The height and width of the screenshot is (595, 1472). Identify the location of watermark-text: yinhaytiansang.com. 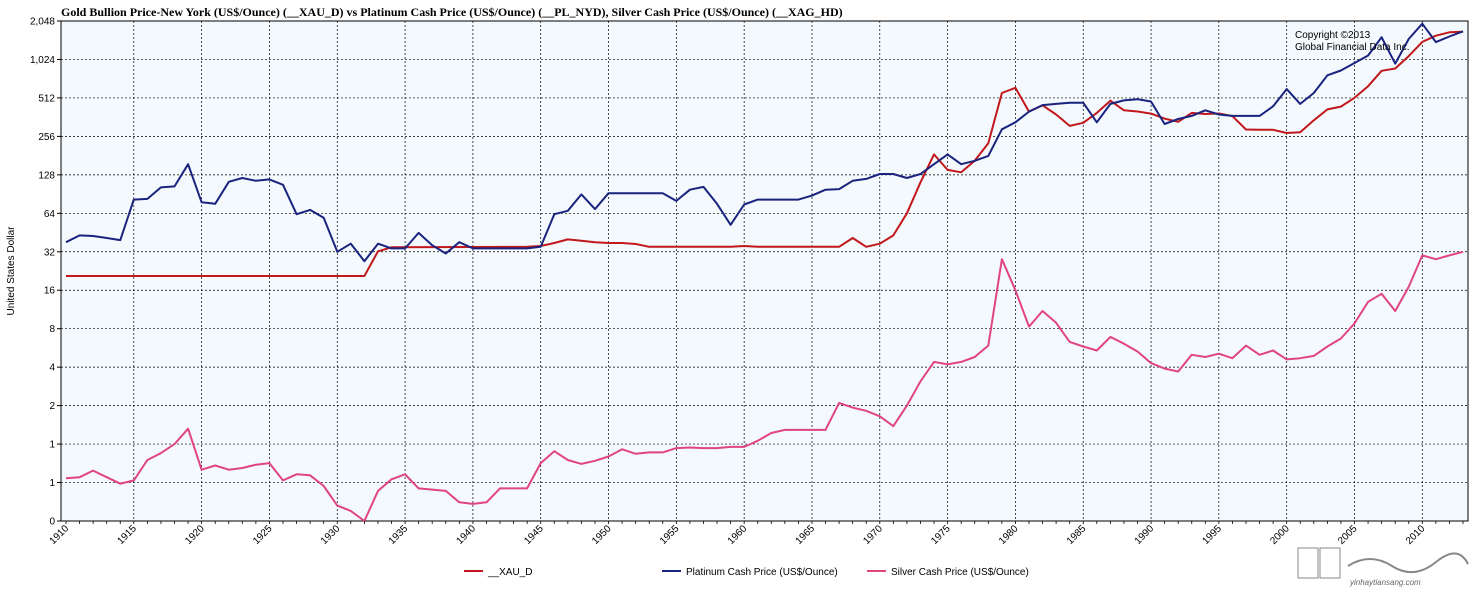
(1385, 582).